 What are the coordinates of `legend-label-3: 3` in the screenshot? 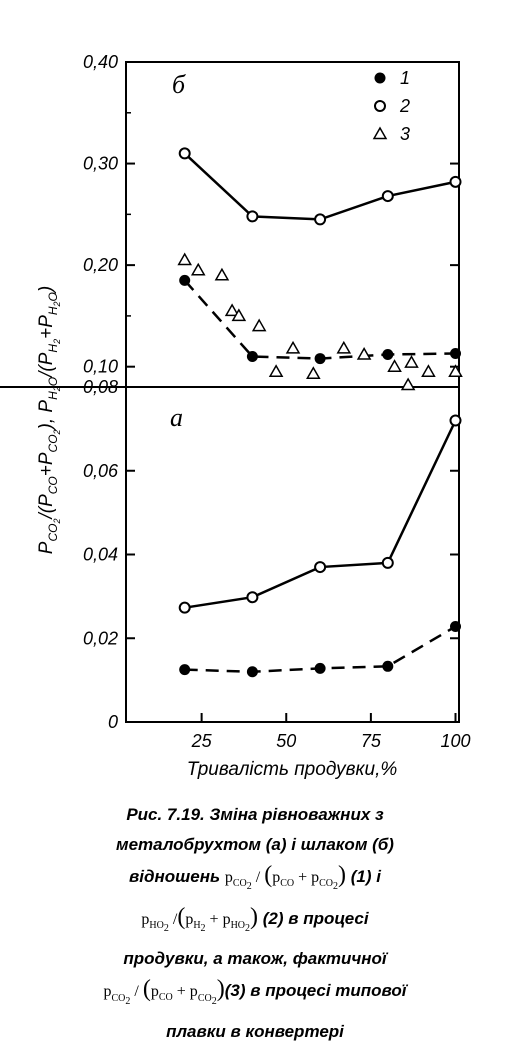 It's located at (405, 134).